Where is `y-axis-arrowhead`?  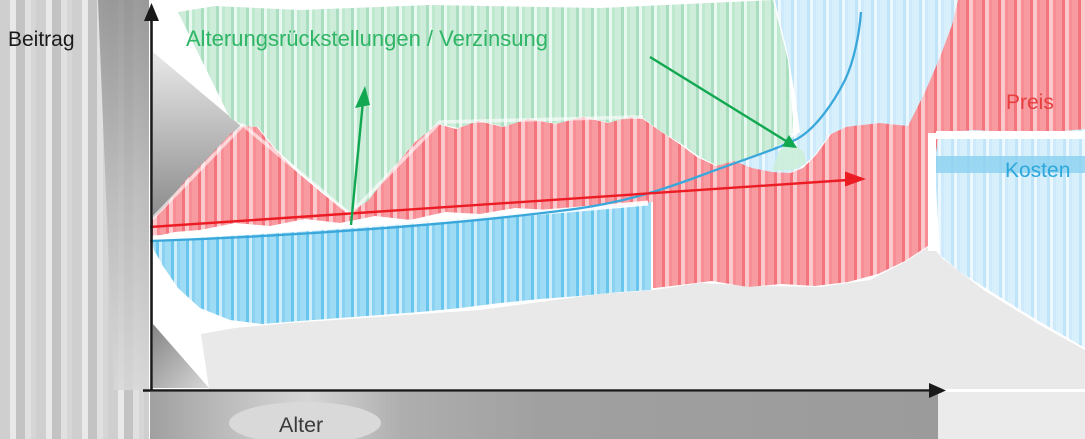
y-axis-arrowhead is located at coordinates (151, 12).